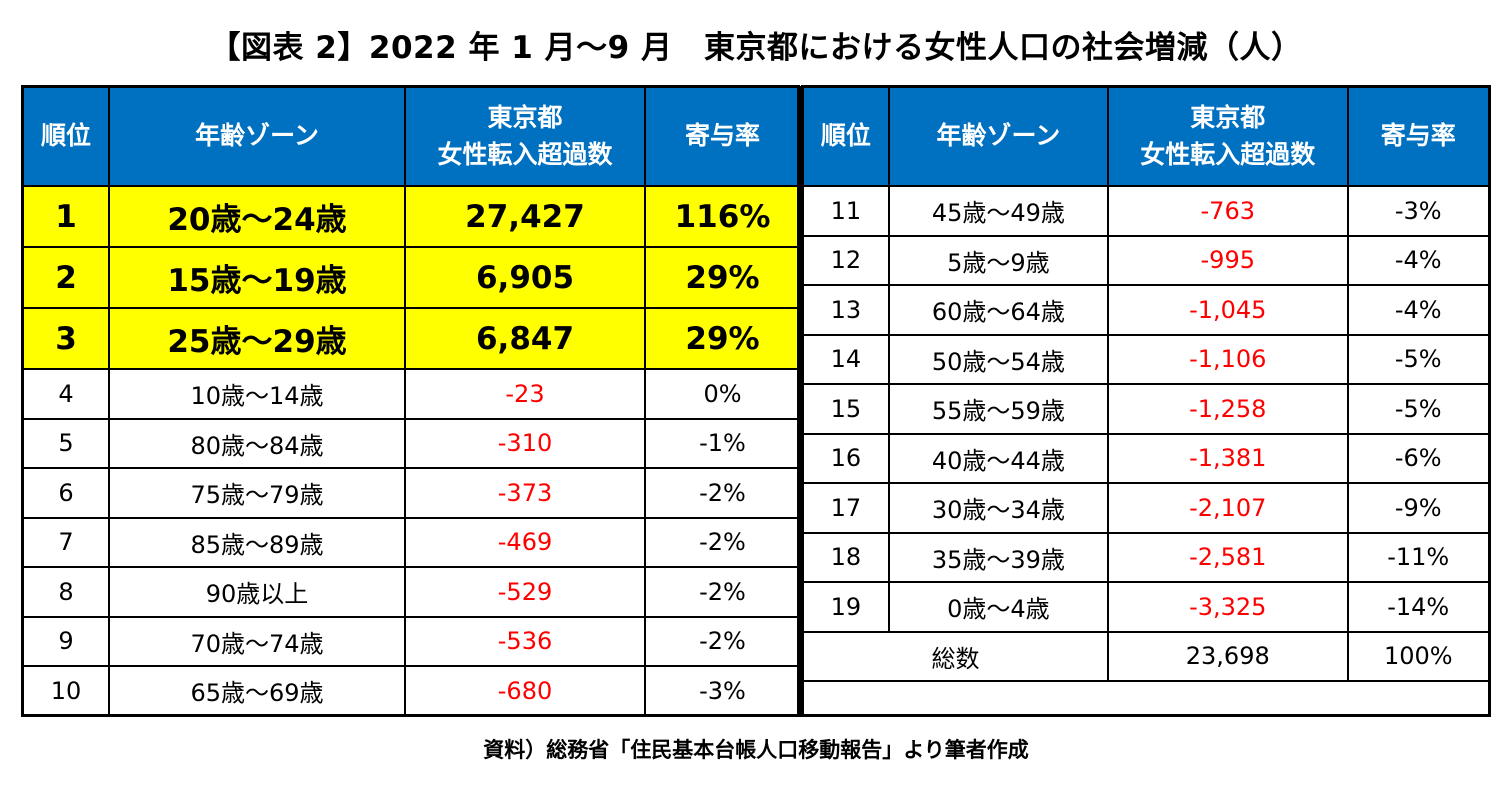 This screenshot has width=1512, height=788. I want to click on rank-cell: 2, so click(66, 277).